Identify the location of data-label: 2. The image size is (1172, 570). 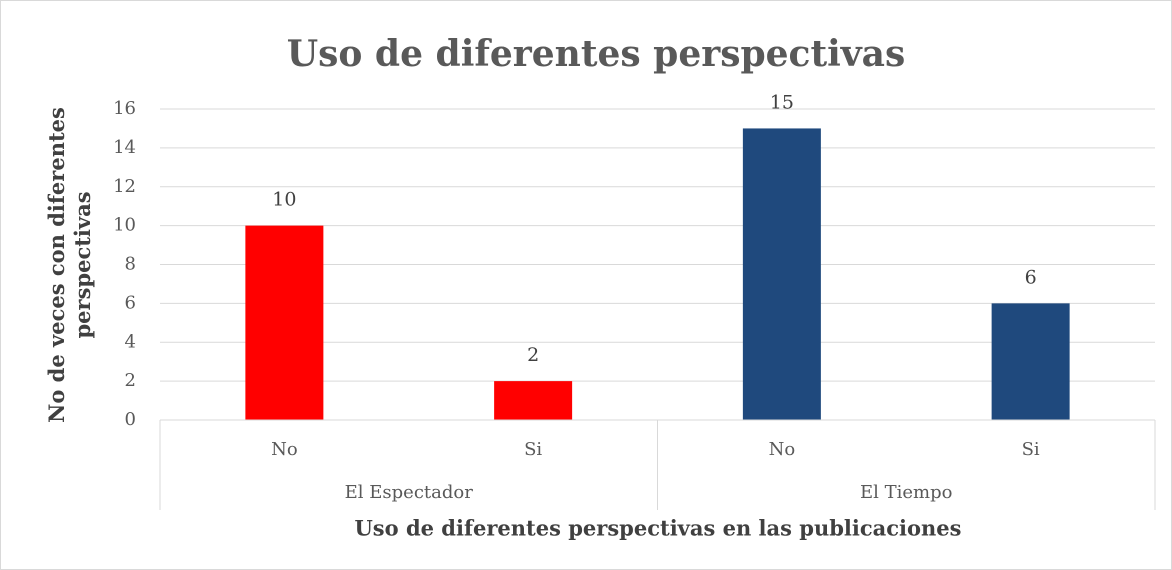
(533, 355).